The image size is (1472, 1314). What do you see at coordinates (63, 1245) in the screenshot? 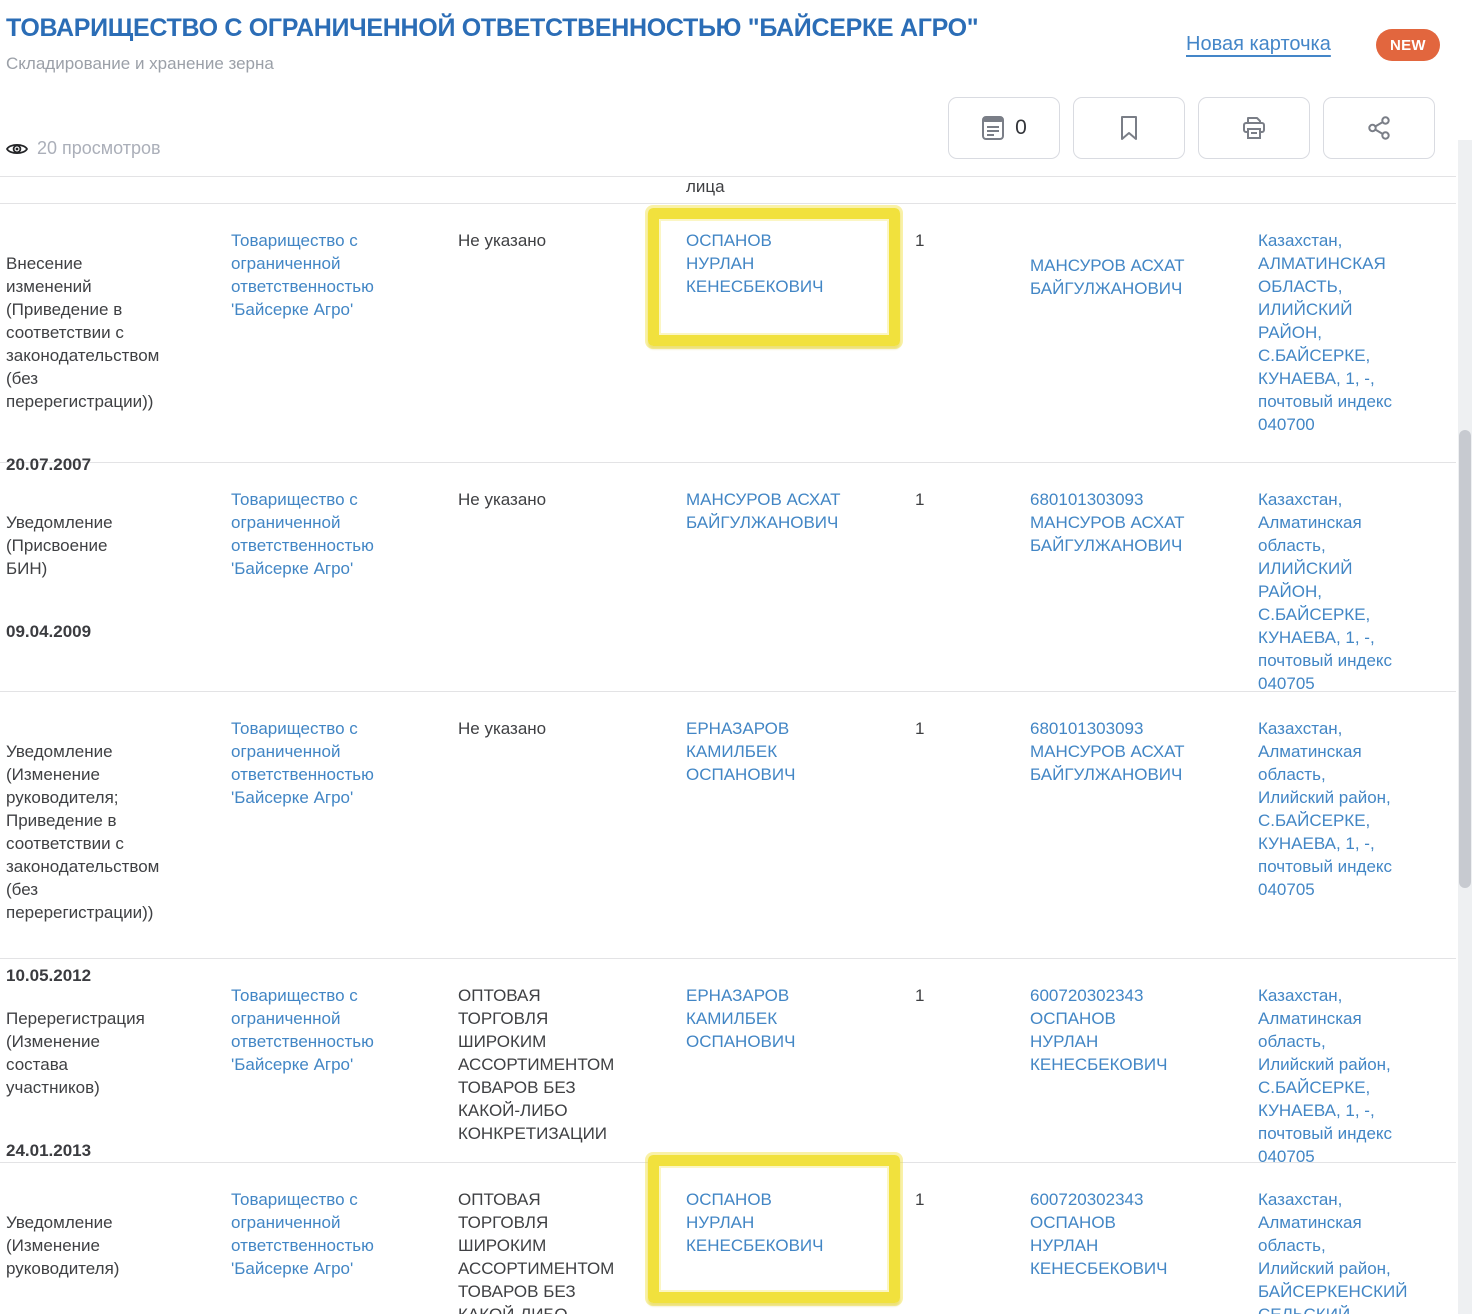
I see `event-type: Уведомление (Изменение руководителя)` at bounding box center [63, 1245].